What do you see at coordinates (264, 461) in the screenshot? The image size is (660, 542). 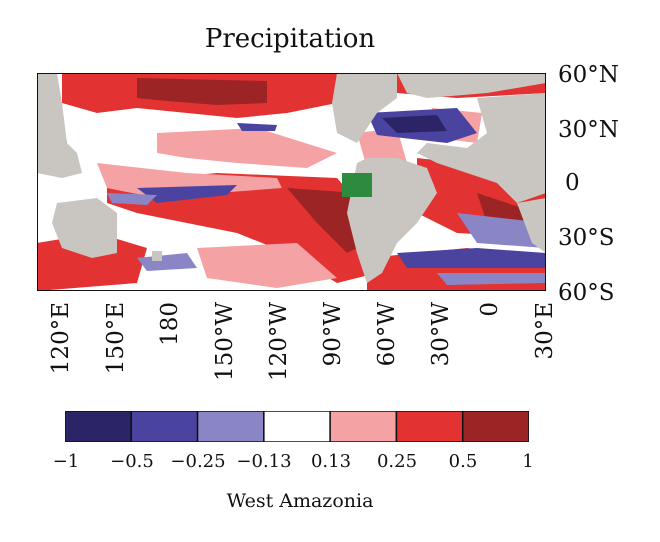 I see `colorbar-tick-label: −0.13` at bounding box center [264, 461].